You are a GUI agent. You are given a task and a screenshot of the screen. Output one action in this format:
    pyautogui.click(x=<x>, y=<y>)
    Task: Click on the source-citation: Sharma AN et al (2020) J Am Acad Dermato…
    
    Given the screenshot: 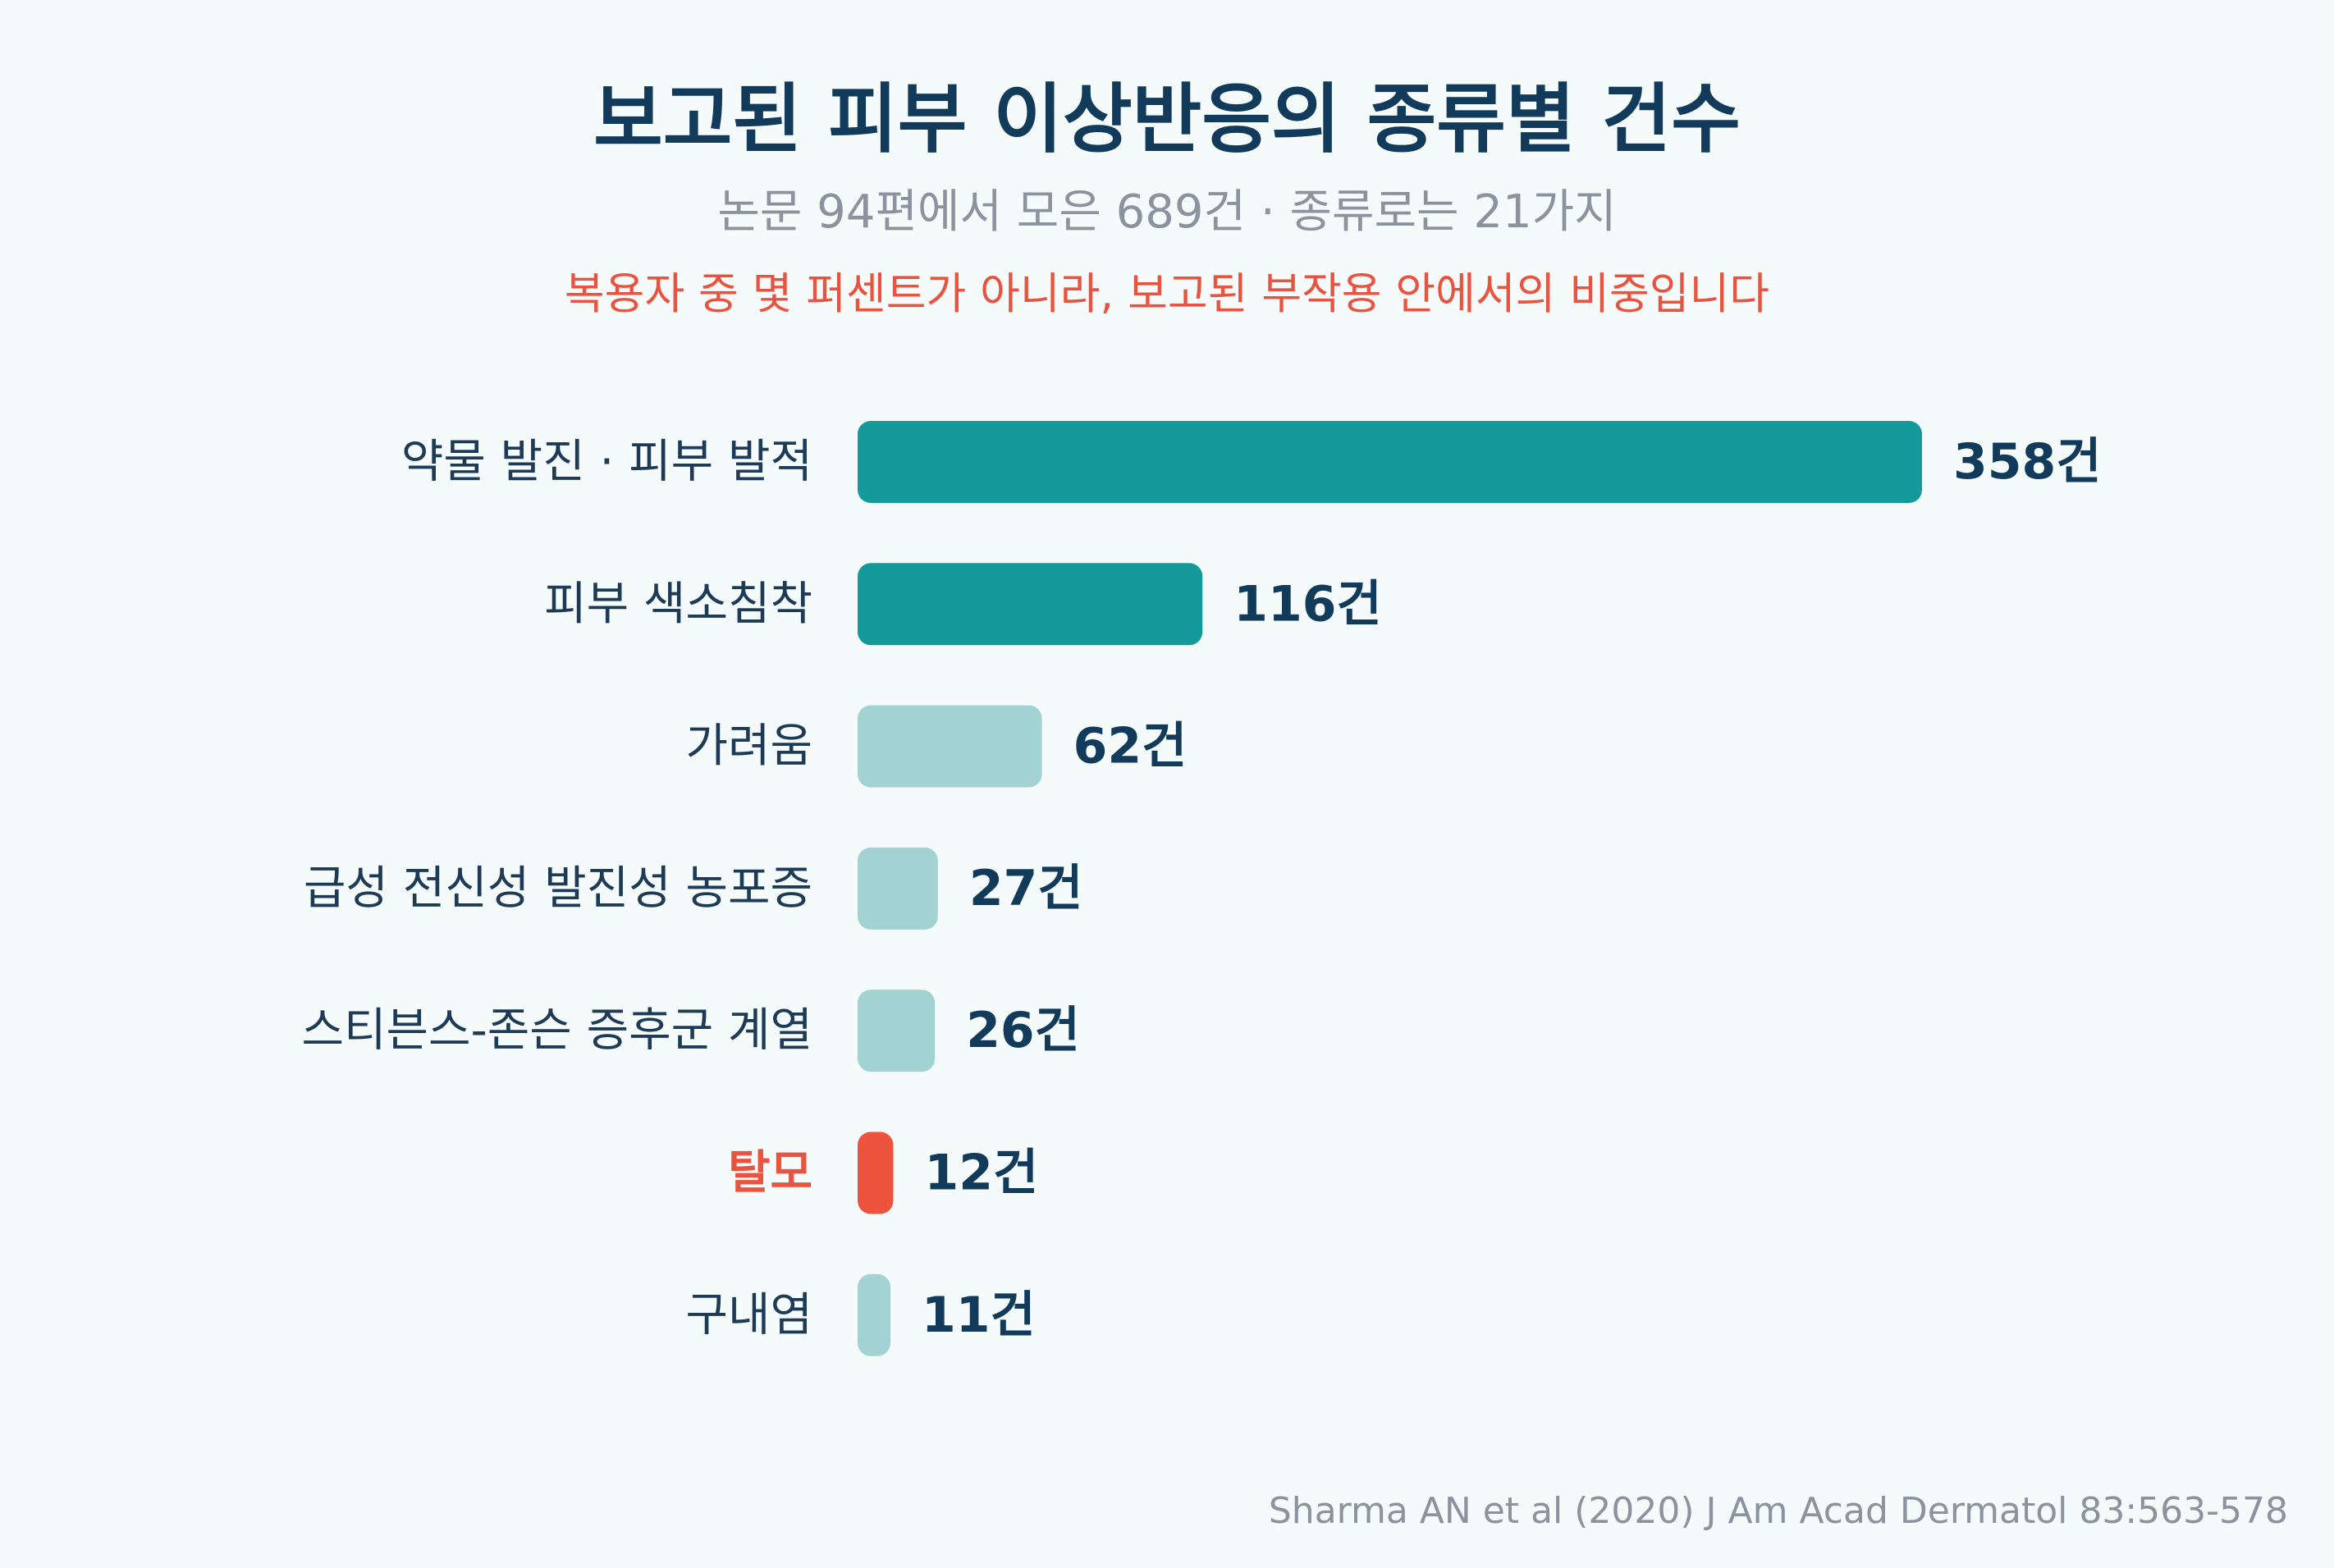 What is the action you would take?
    pyautogui.click(x=1778, y=1511)
    